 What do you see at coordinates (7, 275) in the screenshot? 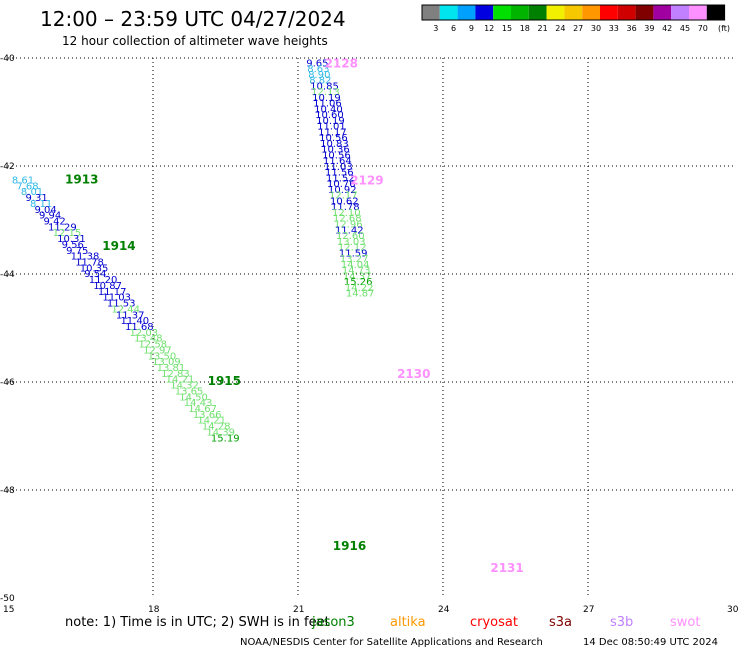
I see `y-tick-label: -44` at bounding box center [7, 275].